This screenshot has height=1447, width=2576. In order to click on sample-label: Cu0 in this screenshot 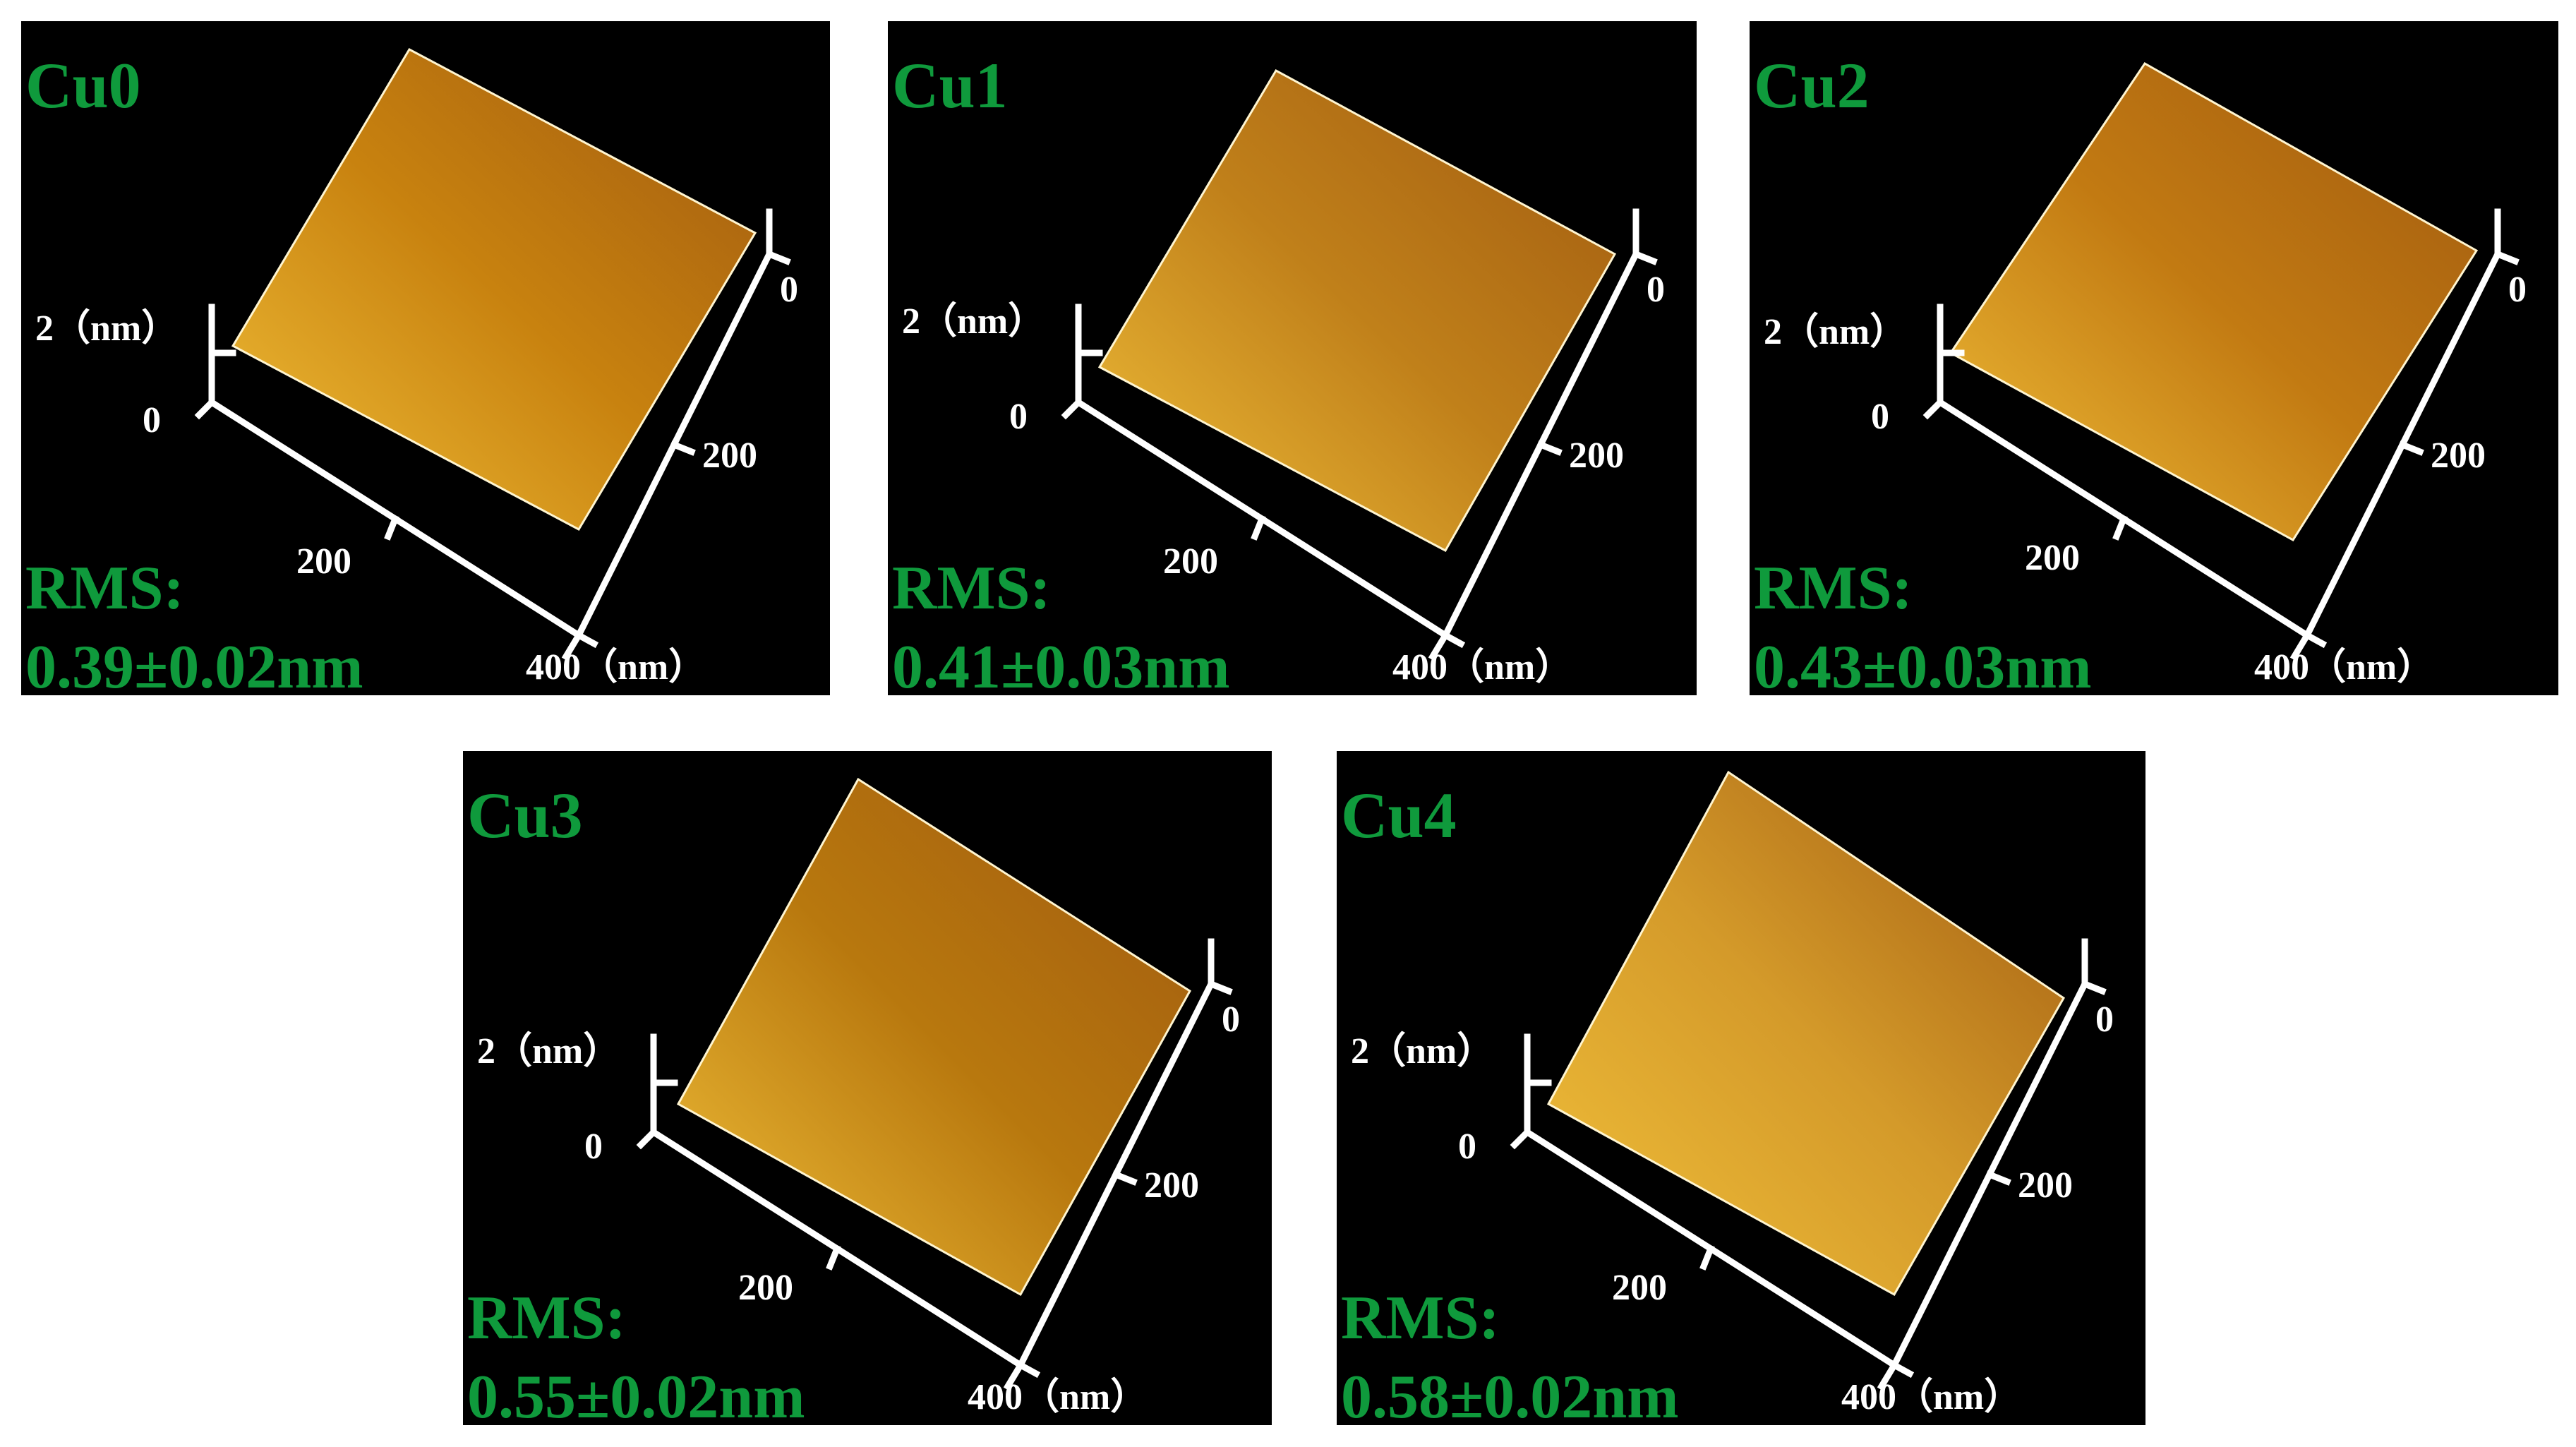, I will do `click(83, 85)`.